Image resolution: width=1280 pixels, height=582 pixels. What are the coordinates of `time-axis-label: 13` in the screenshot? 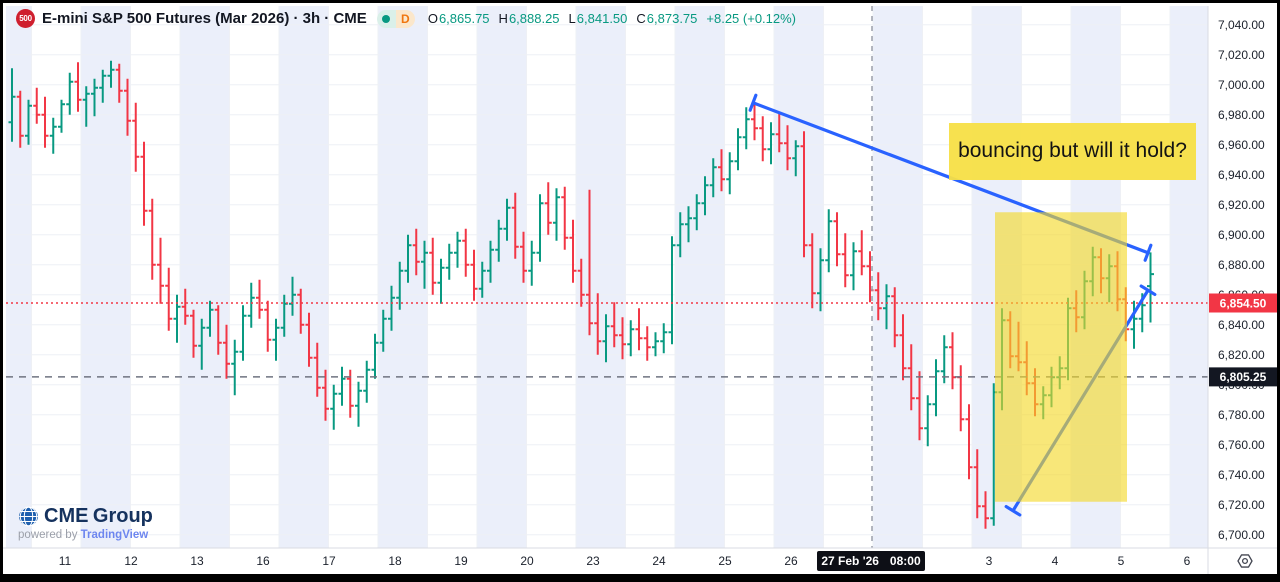 It's located at (197, 561).